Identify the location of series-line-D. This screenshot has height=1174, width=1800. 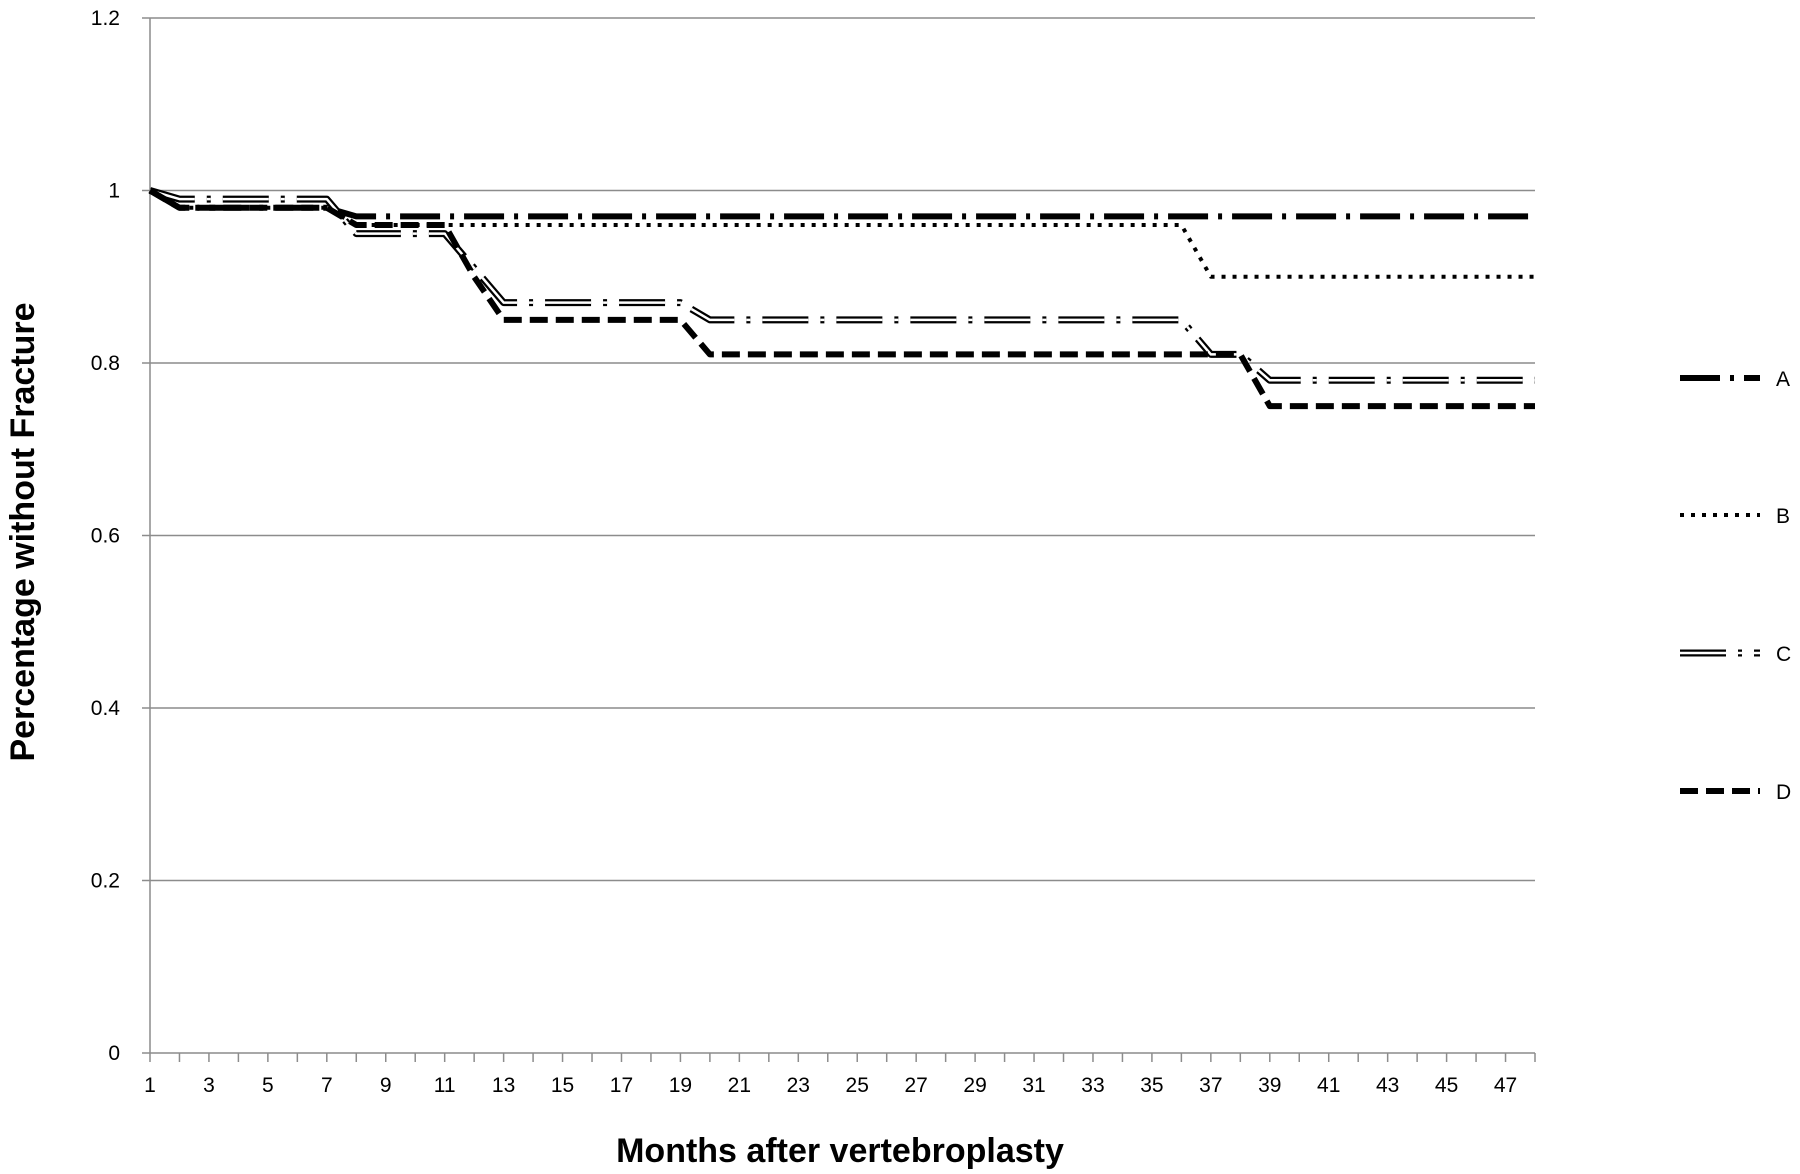
(841, 298).